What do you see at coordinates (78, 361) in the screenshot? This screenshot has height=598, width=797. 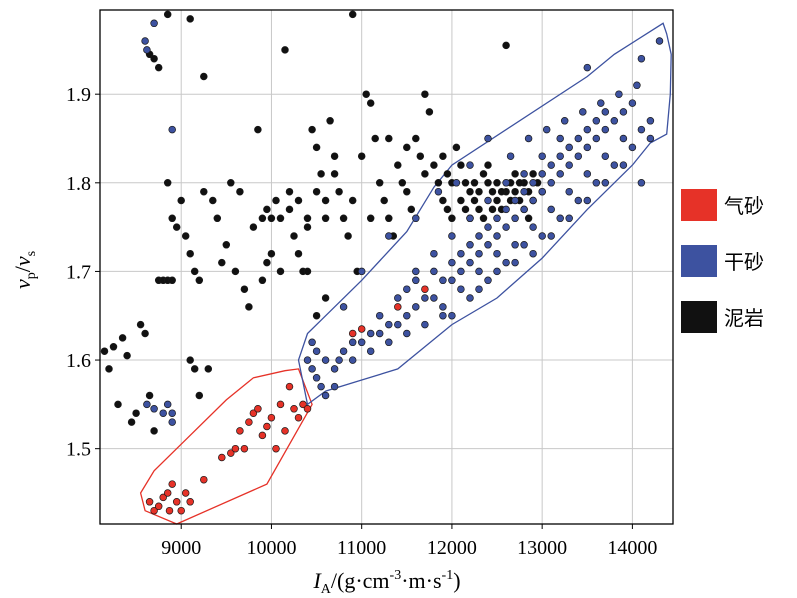 I see `y-tick-label: 1.6` at bounding box center [78, 361].